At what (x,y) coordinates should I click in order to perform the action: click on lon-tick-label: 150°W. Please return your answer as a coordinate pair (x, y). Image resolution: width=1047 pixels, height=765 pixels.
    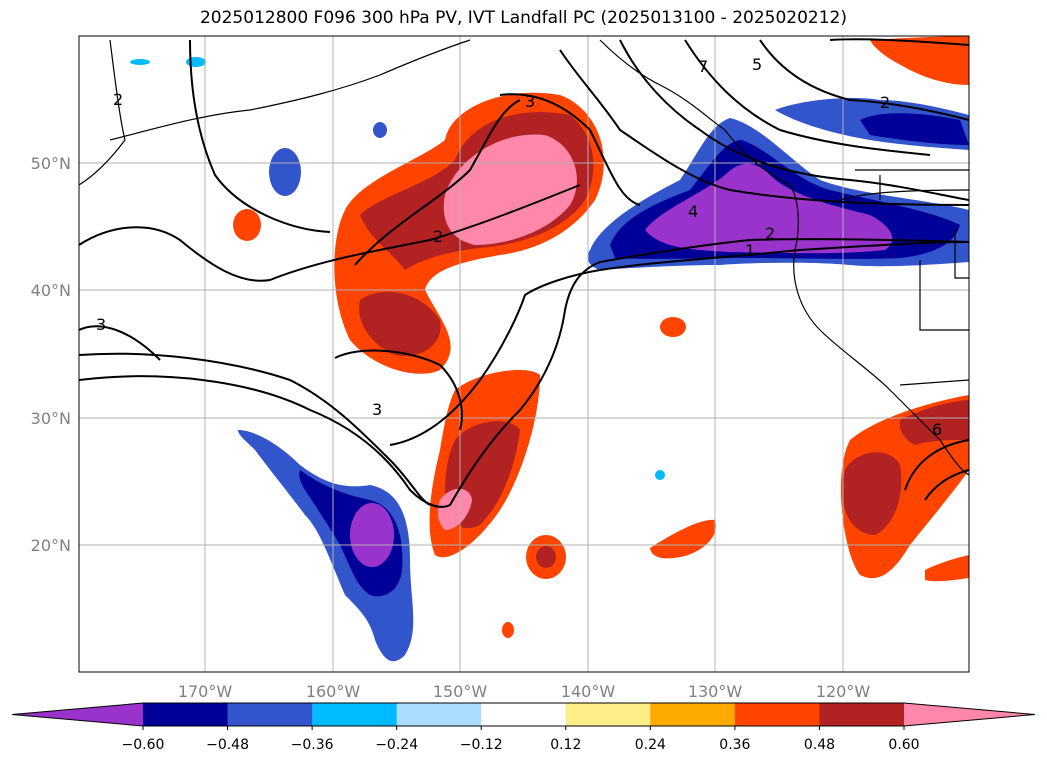
    Looking at the image, I should click on (460, 691).